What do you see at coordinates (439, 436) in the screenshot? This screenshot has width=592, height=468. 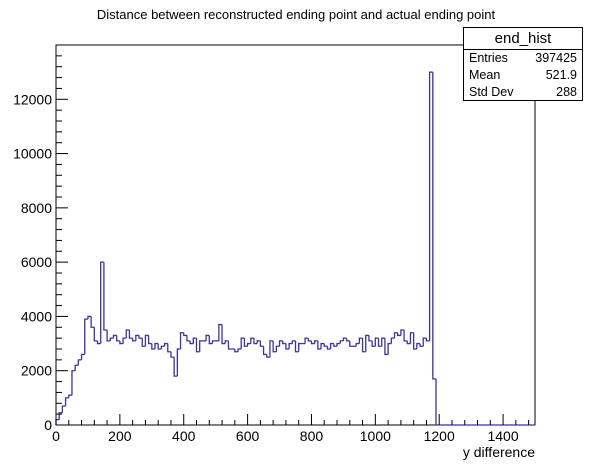 I see `x-tick-label: 1200` at bounding box center [439, 436].